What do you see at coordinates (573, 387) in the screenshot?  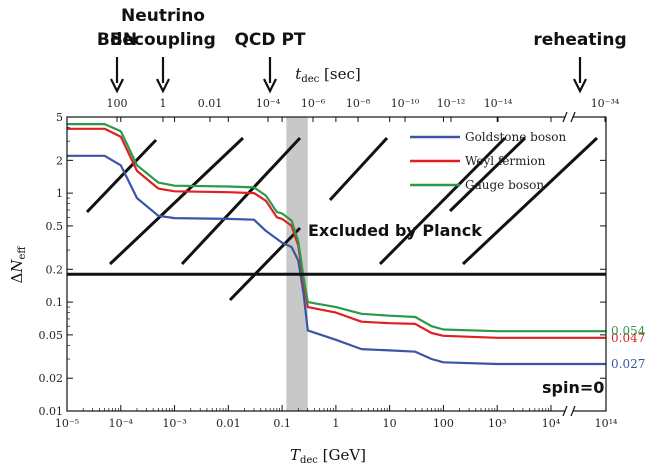 I see `spin-annotation: spin=0` at bounding box center [573, 387].